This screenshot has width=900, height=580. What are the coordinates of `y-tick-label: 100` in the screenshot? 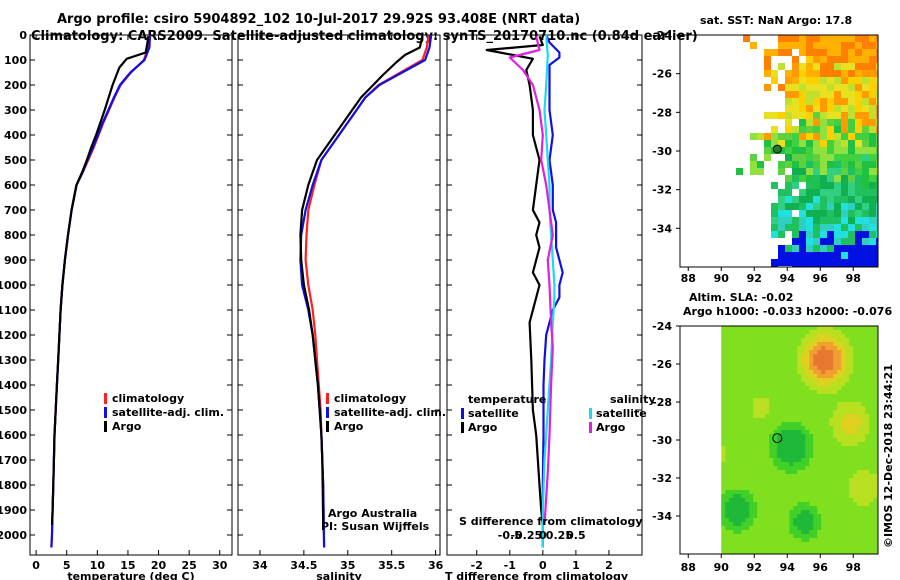 It's located at (15, 60).